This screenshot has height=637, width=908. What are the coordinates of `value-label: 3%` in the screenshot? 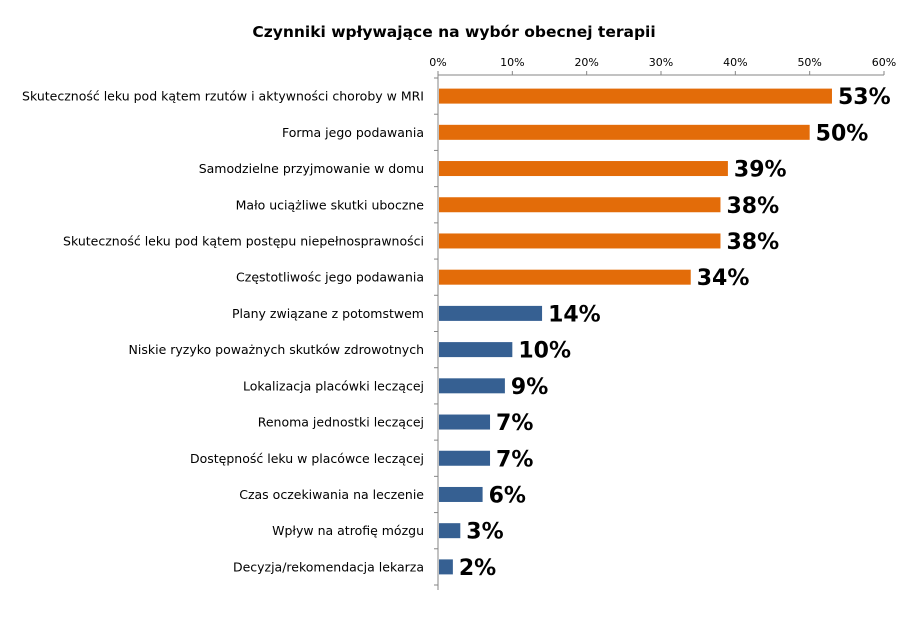 It's located at (484, 532).